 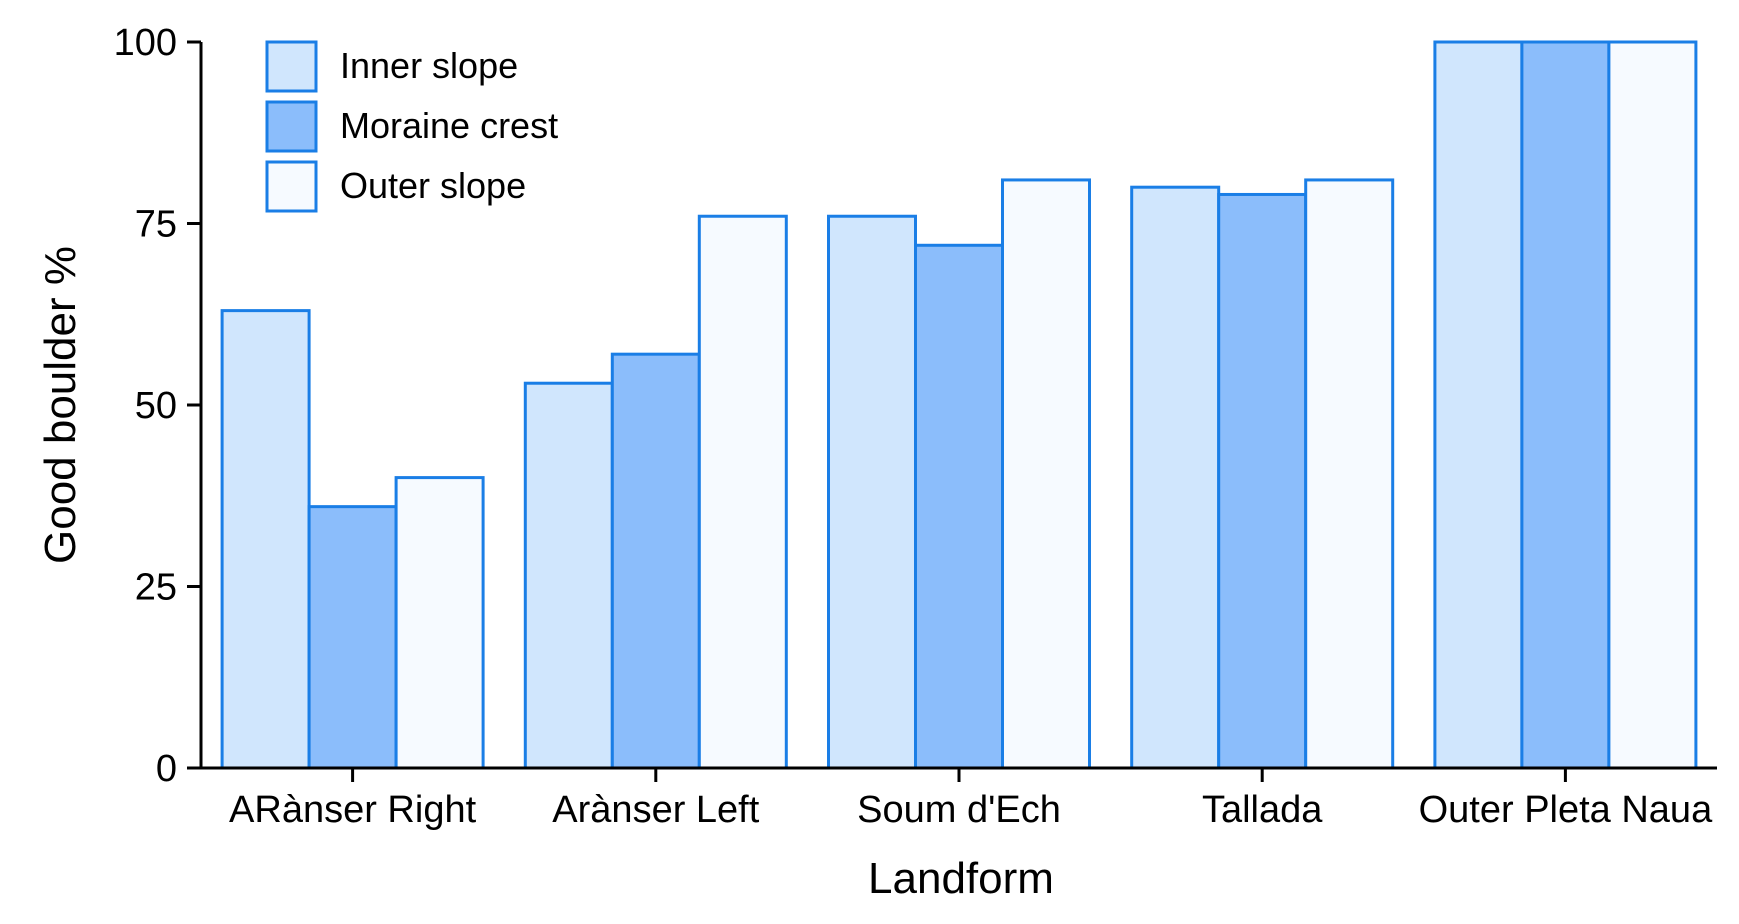 What do you see at coordinates (156, 588) in the screenshot?
I see `y-tick-label: 25` at bounding box center [156, 588].